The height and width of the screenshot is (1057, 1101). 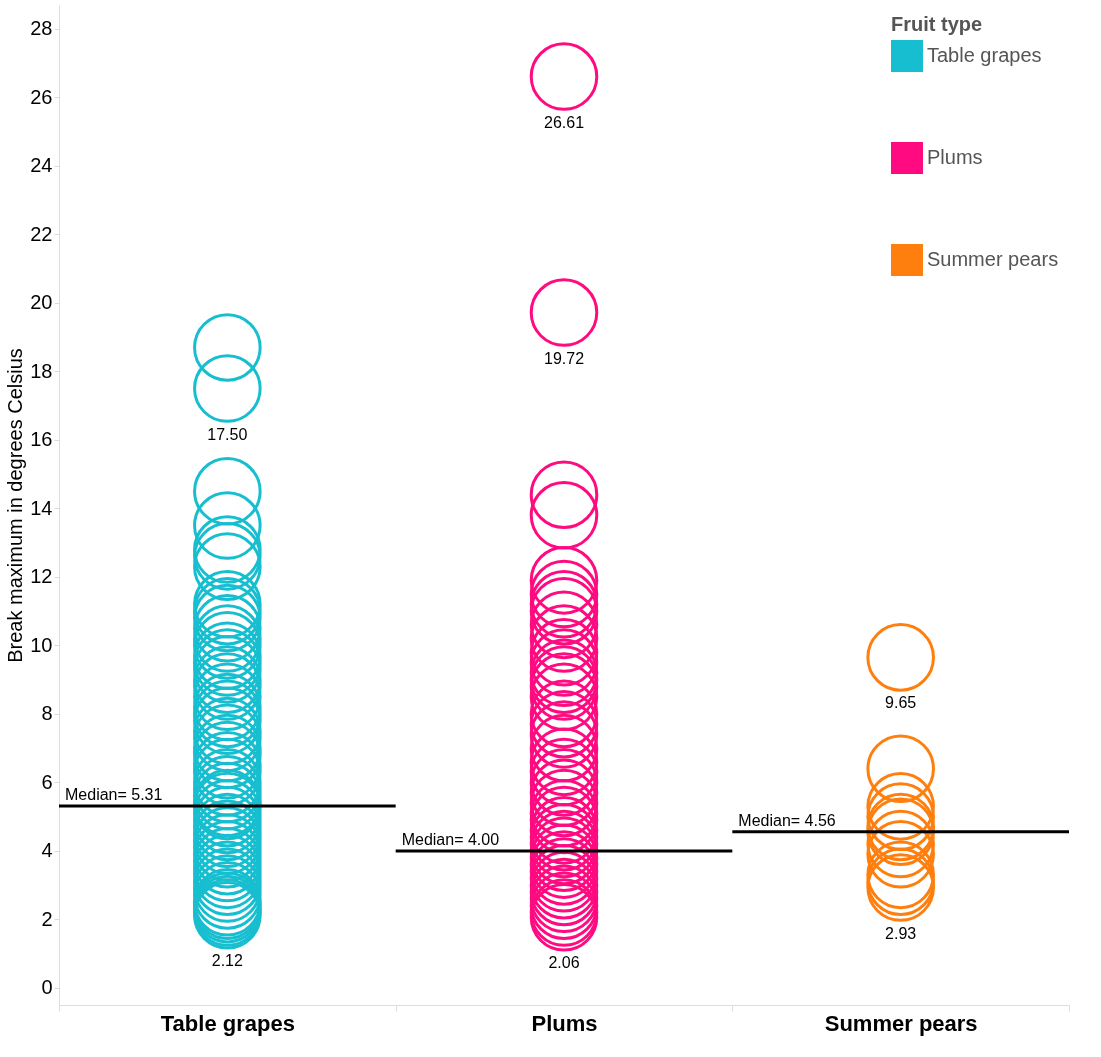 What do you see at coordinates (47, 781) in the screenshot?
I see `y-tick-label: 6` at bounding box center [47, 781].